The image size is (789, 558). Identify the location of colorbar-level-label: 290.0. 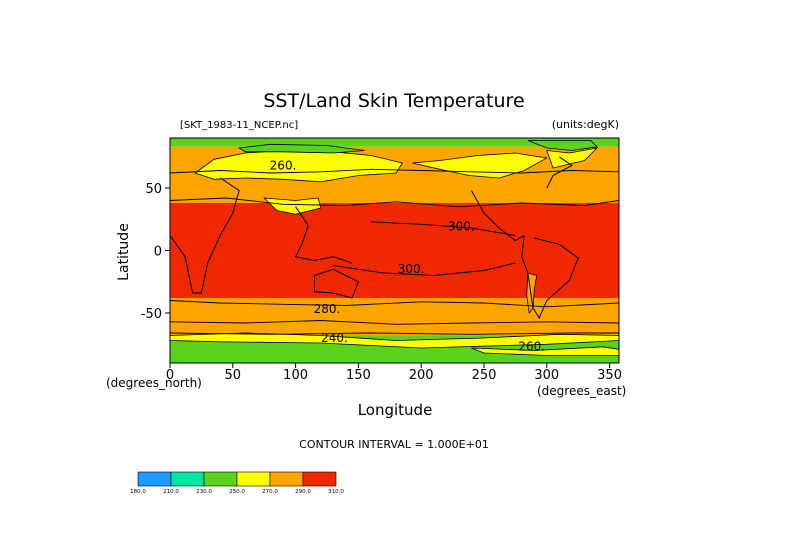
(303, 492).